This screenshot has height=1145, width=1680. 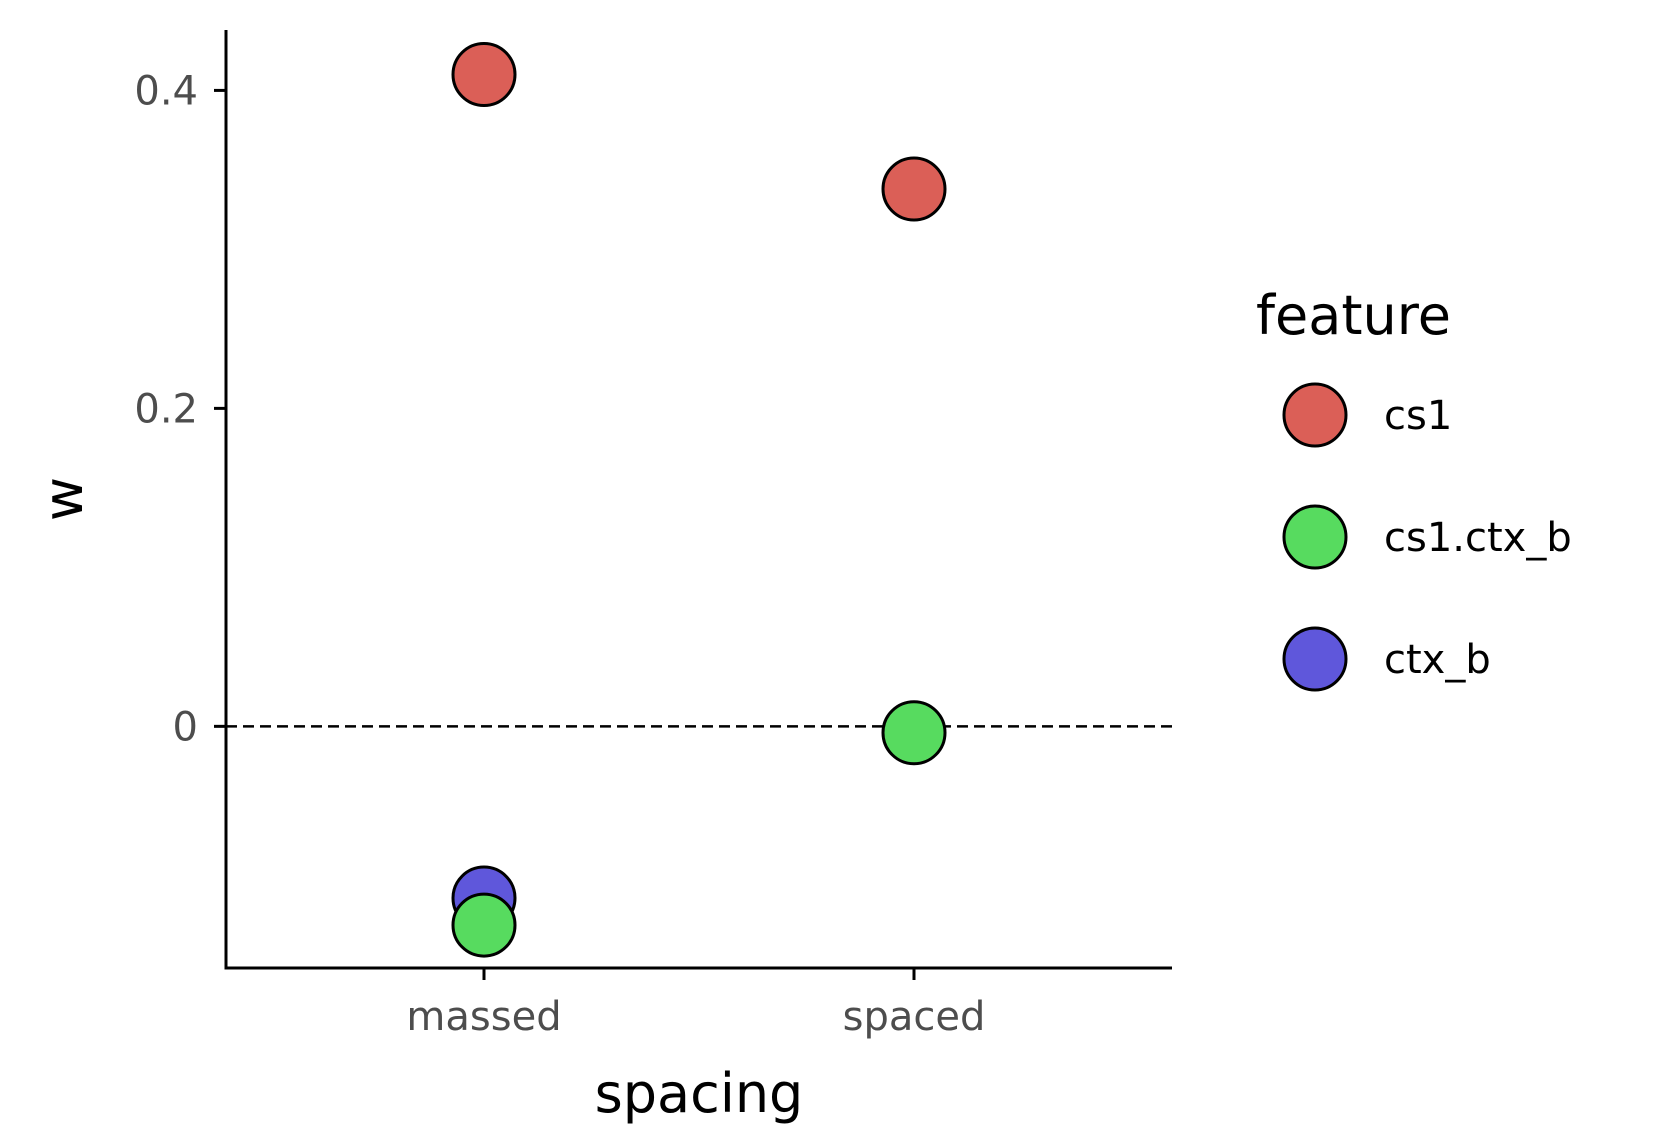 What do you see at coordinates (483, 1017) in the screenshot?
I see `x-tick-label: massed` at bounding box center [483, 1017].